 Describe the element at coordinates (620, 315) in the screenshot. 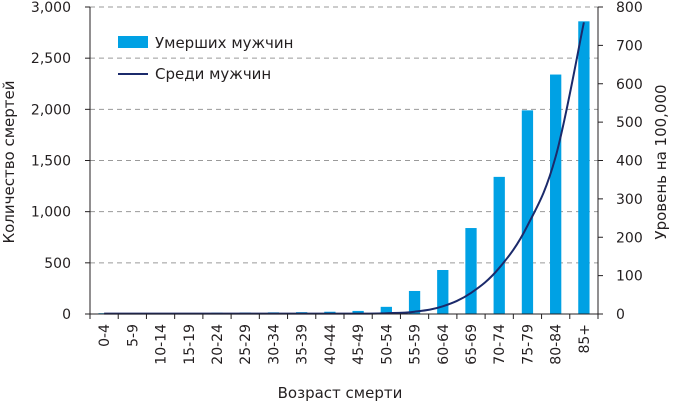

I see `y2-tick-label: 0` at that location.